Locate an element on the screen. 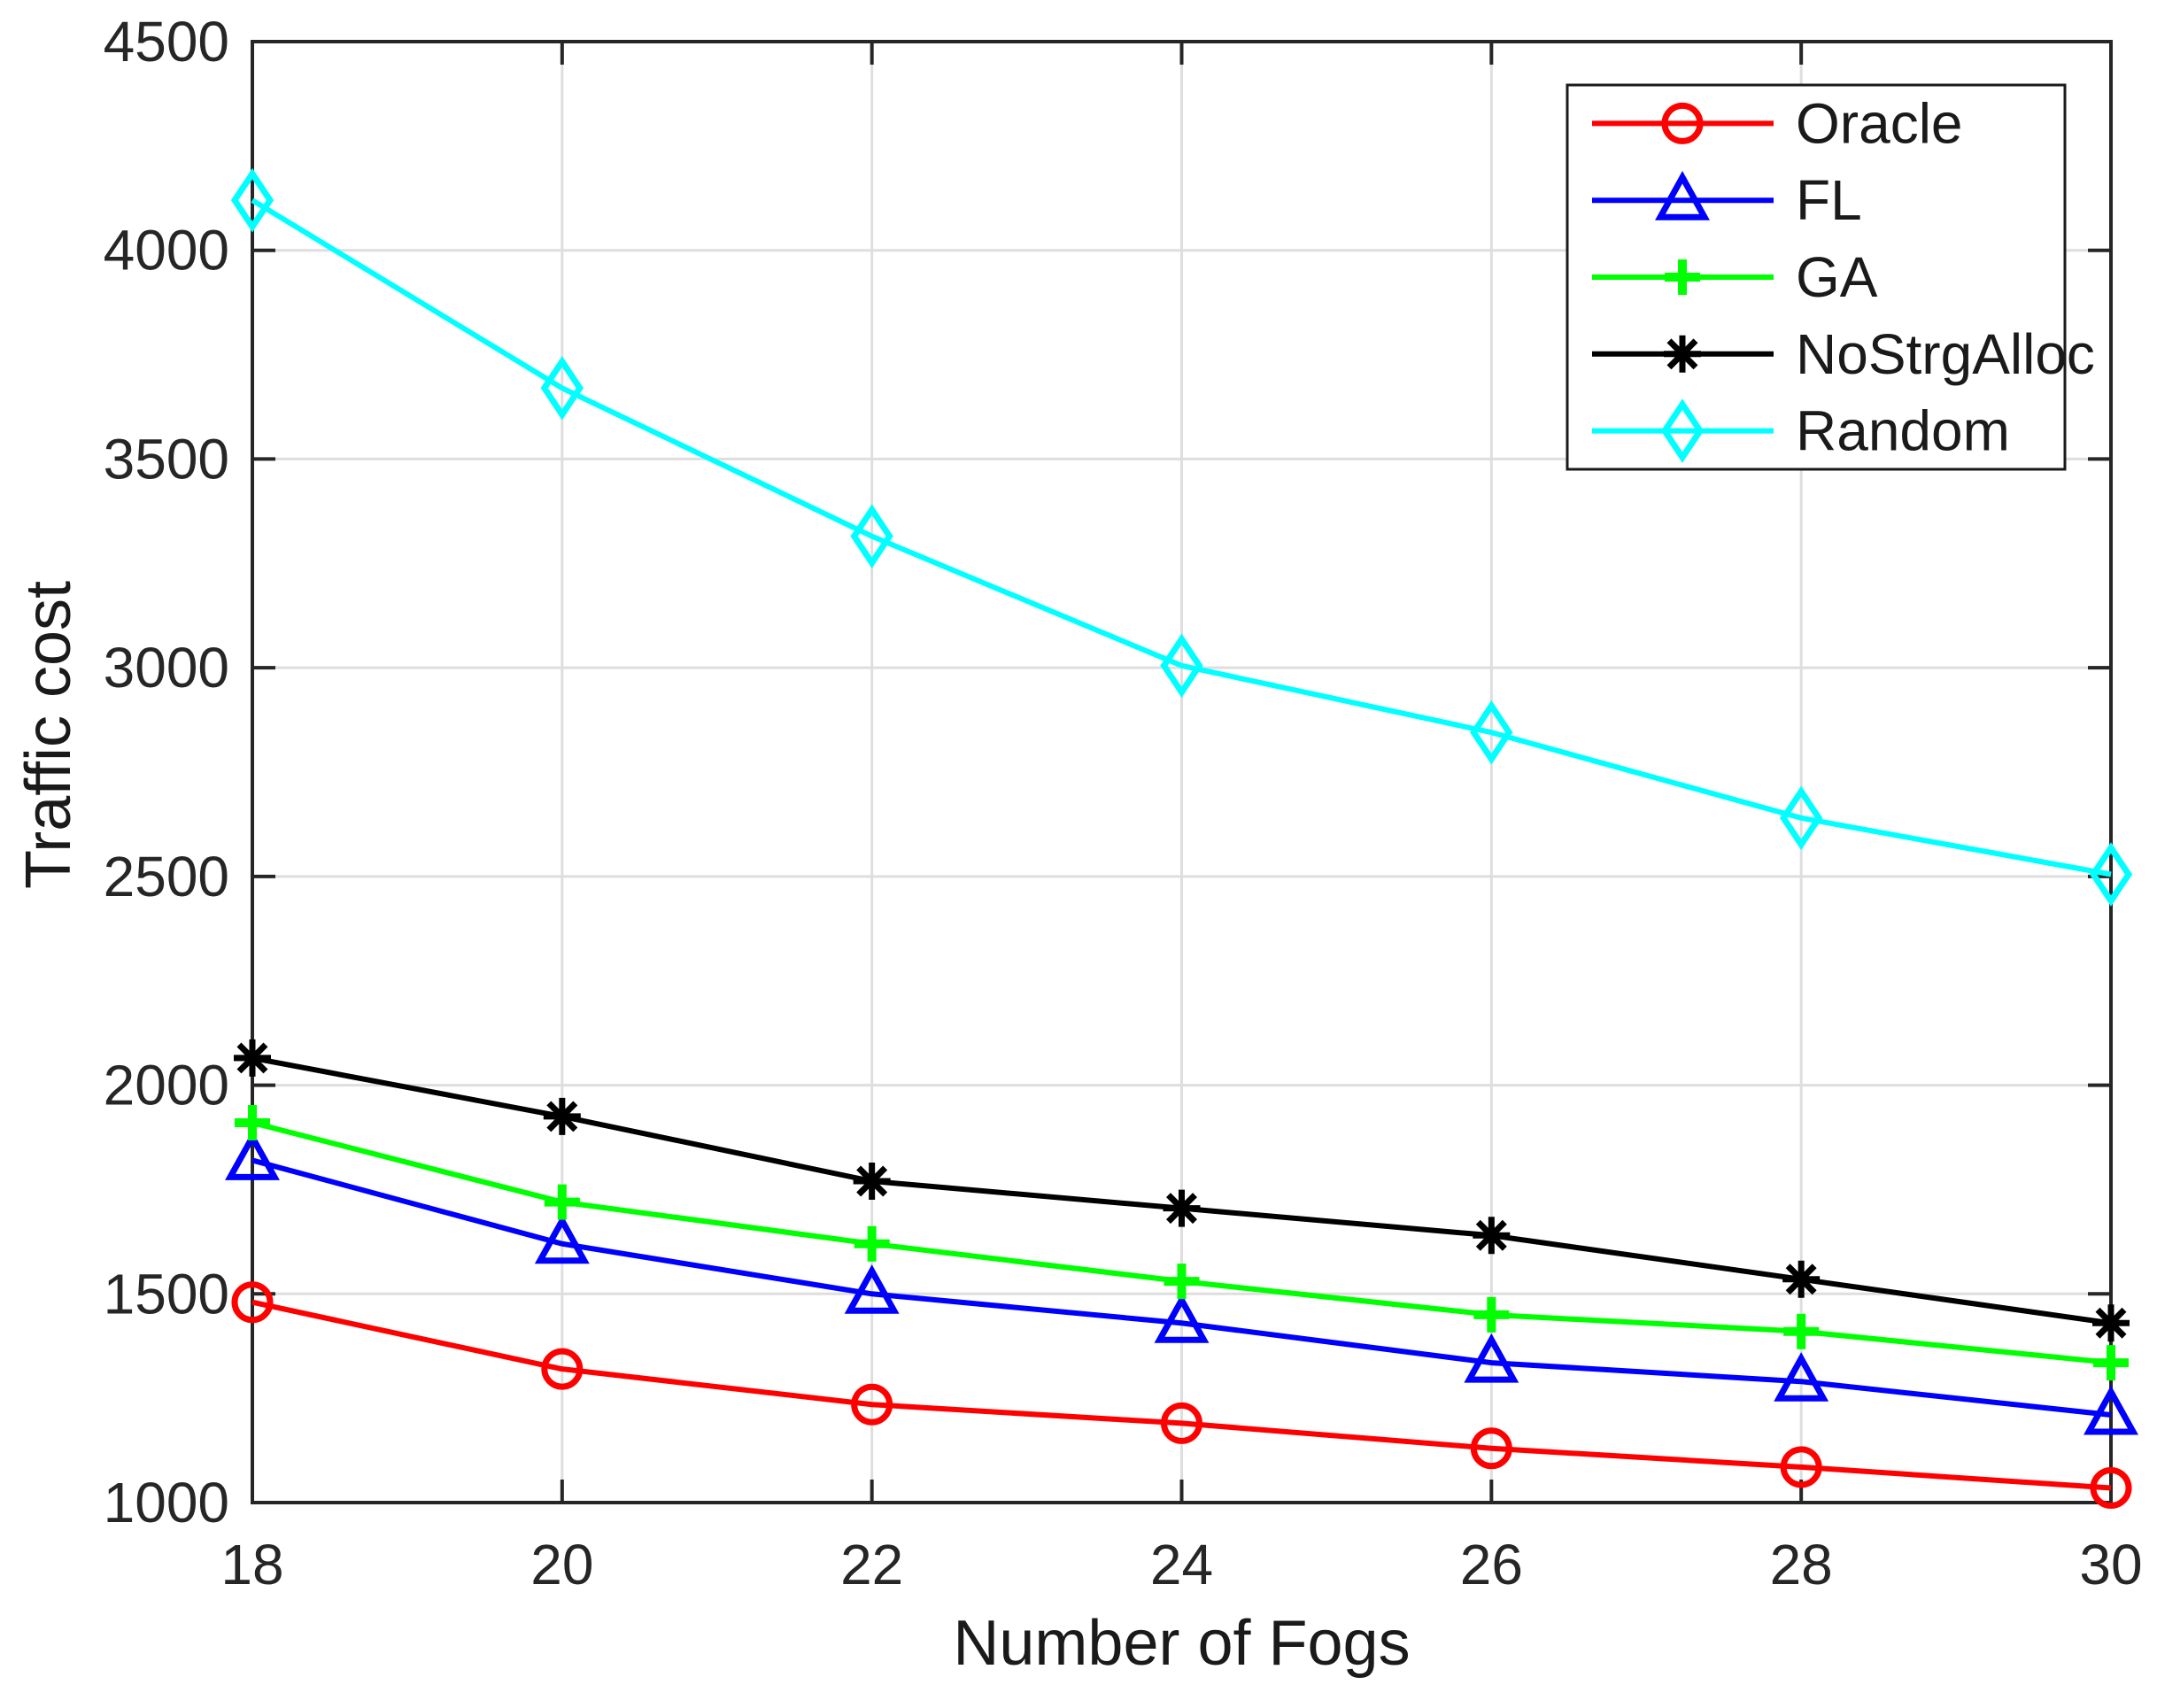  marker-Oracle-x18 is located at coordinates (252, 1303).